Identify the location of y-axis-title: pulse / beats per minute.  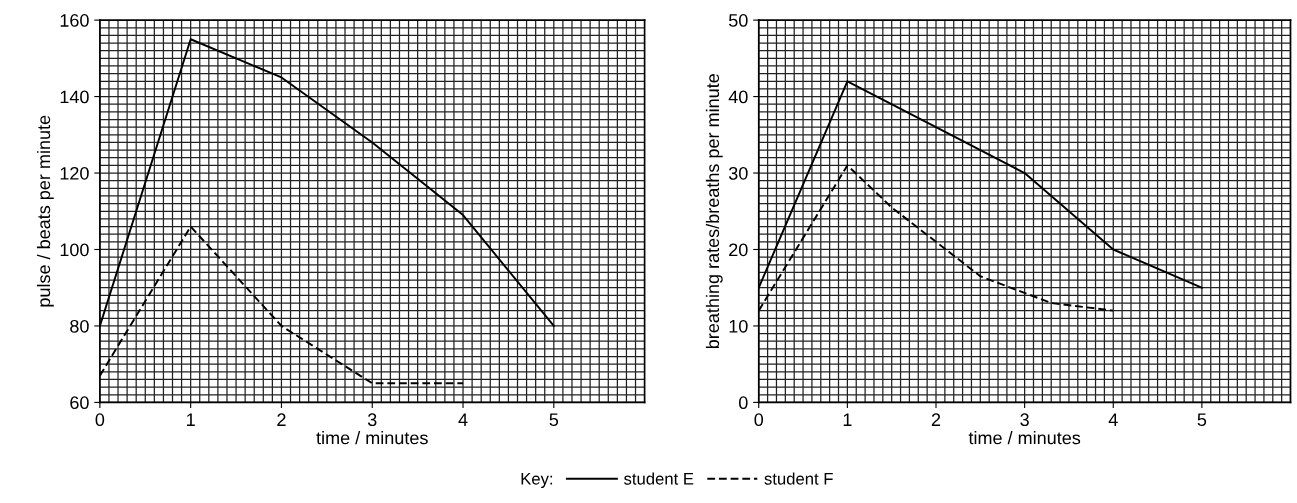
(45, 211).